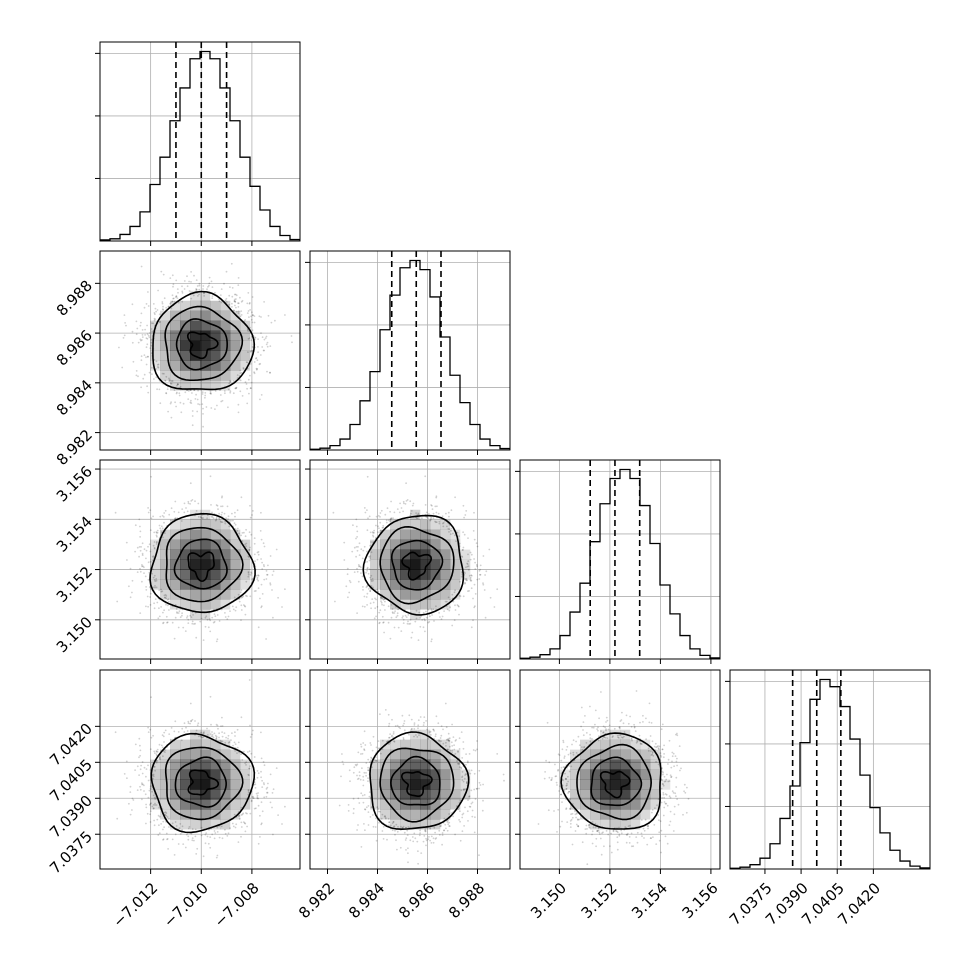 The height and width of the screenshot is (970, 970). What do you see at coordinates (403, 795) in the screenshot?
I see `scatter-panel-3-1: 8.982 8.984 8.986 8.988` at bounding box center [403, 795].